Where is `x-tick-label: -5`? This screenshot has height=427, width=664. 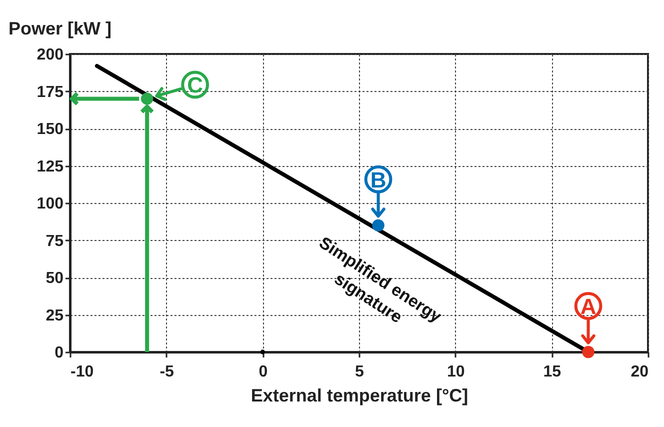
x-tick-label: -5 is located at coordinates (167, 372).